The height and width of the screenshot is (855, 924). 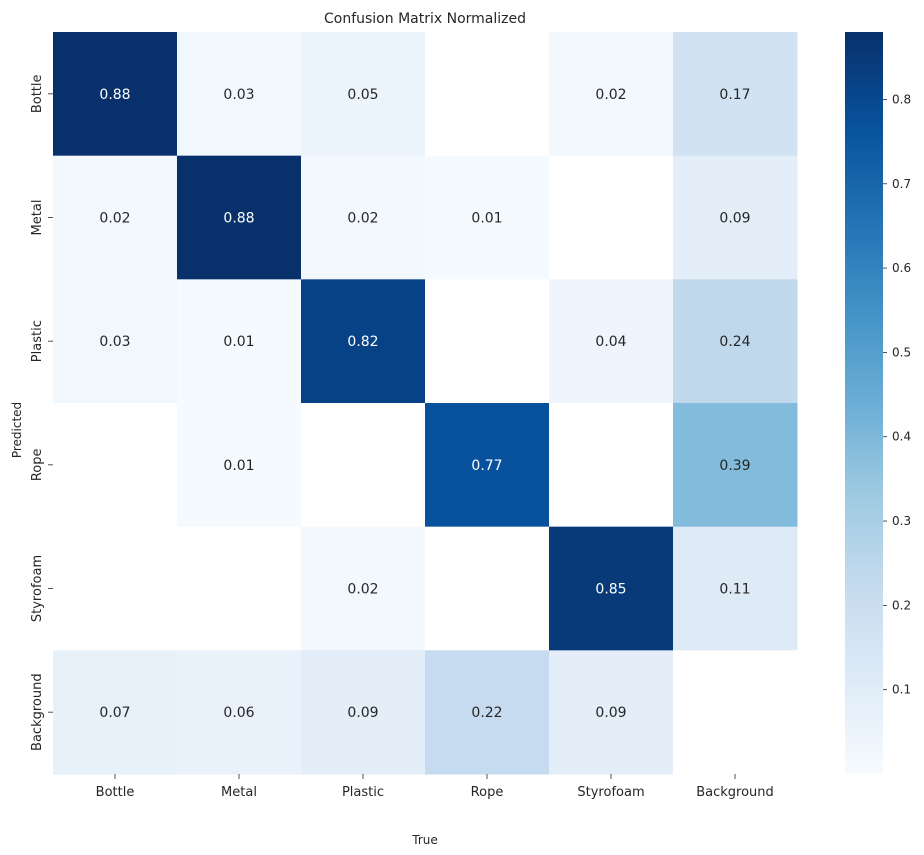 I want to click on cell-value-label: 0.85, so click(x=610, y=590).